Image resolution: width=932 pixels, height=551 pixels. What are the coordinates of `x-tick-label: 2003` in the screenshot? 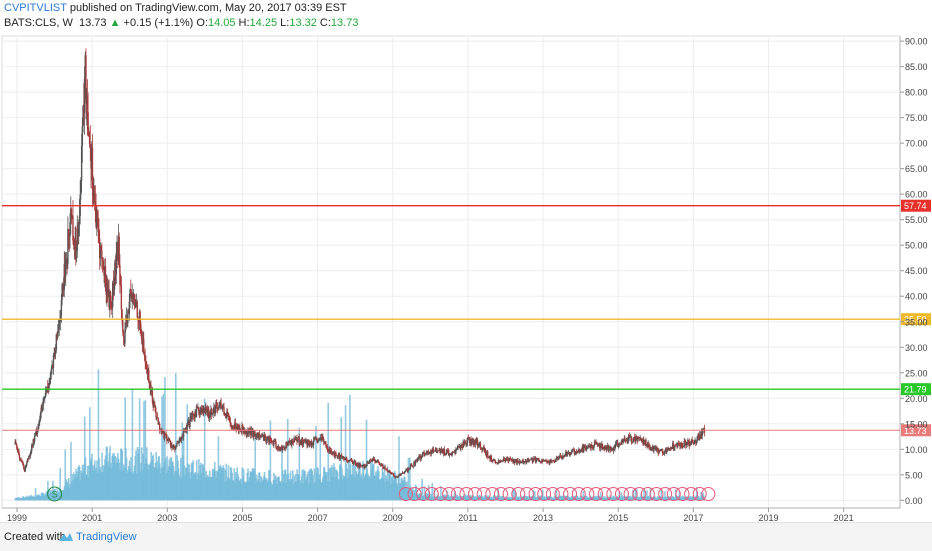 It's located at (167, 517).